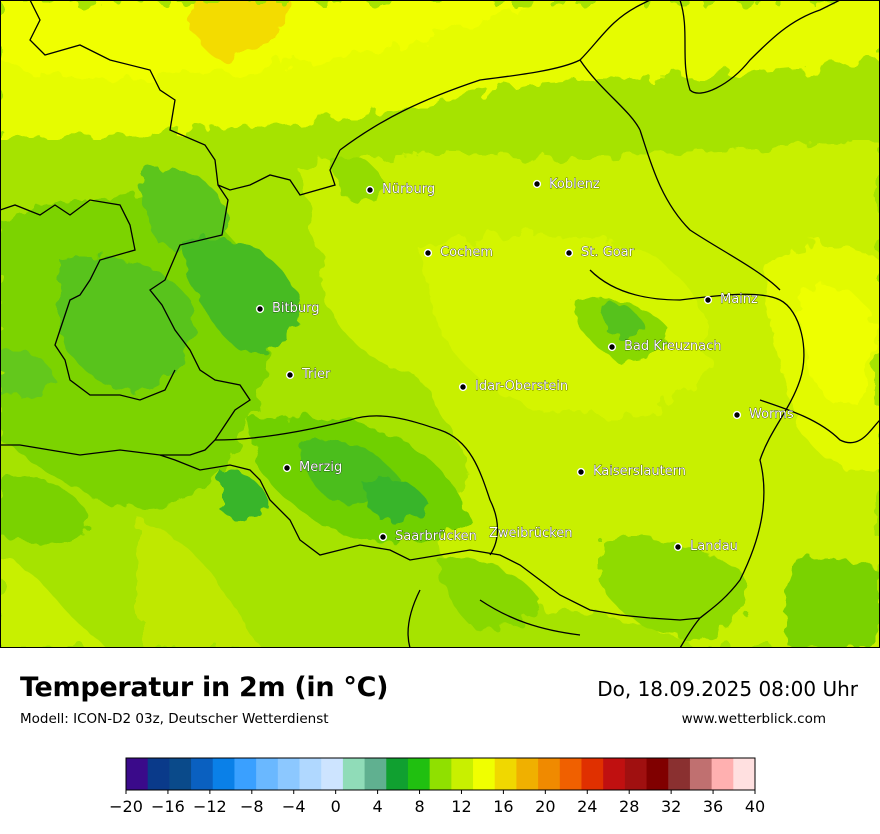  I want to click on city-idar-oberstein: Idar-Oberstein, so click(513, 386).